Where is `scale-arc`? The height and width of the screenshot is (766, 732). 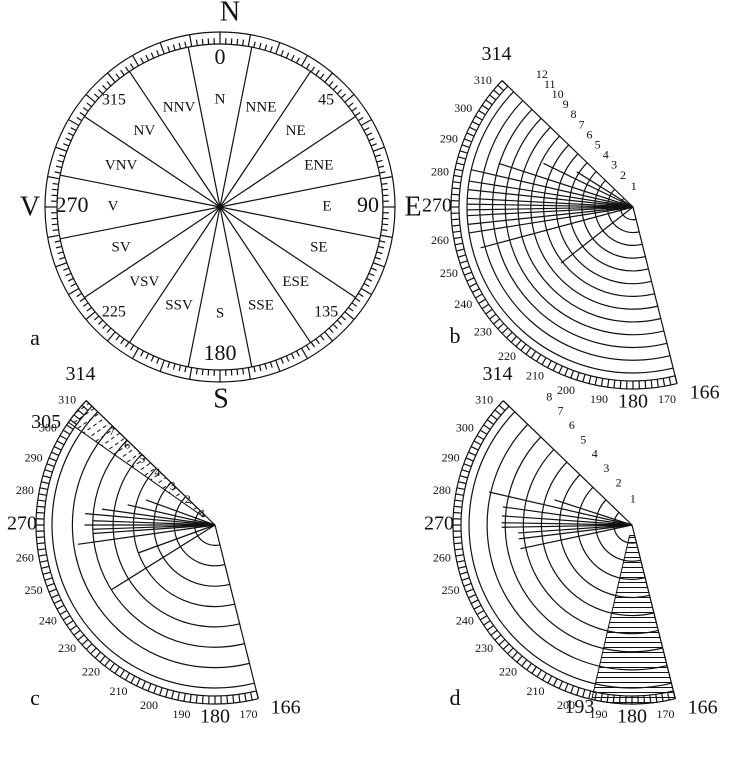
scale-arc is located at coordinates (564, 235).